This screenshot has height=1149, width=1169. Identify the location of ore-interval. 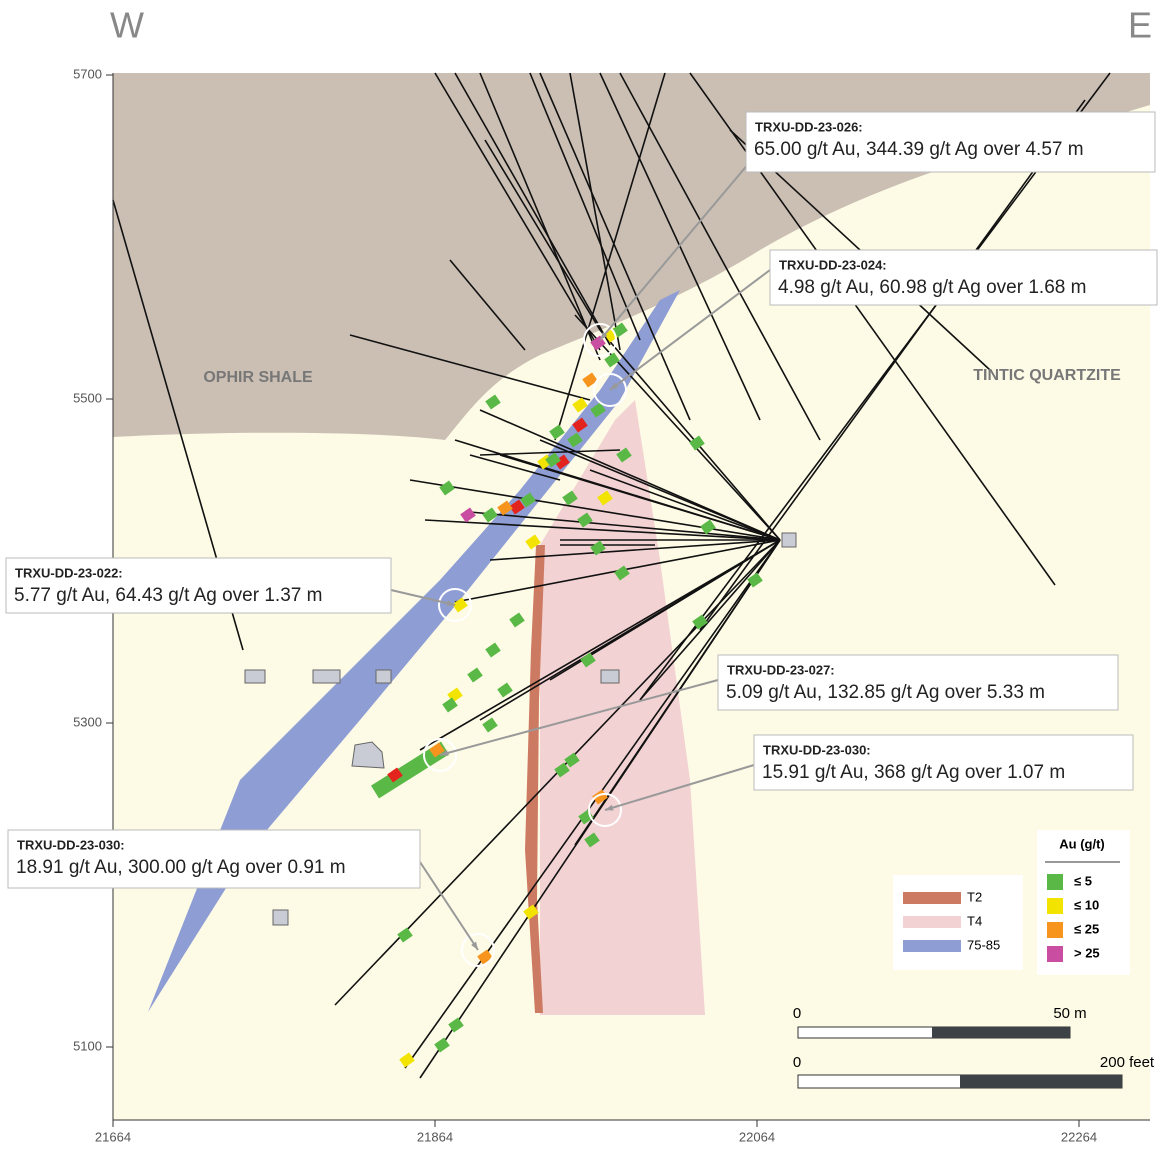
(410, 770).